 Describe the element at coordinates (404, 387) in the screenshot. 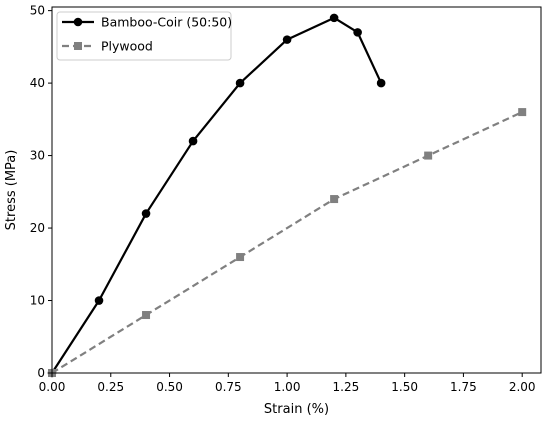

I see `x-tick-label: 1.50` at that location.